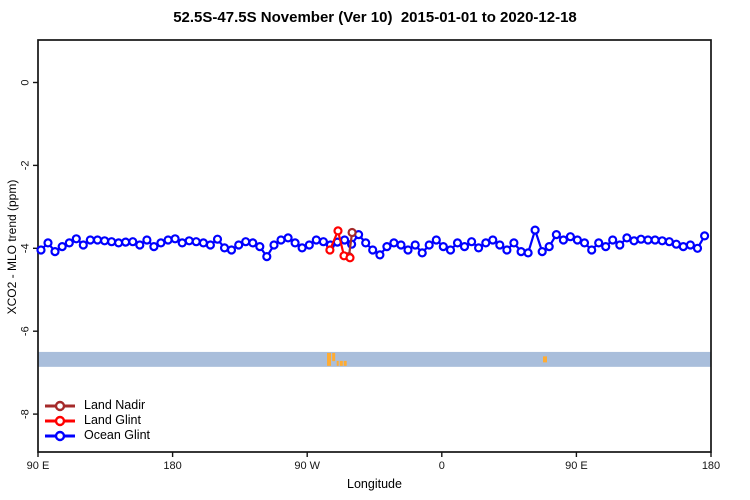 The height and width of the screenshot is (500, 750). Describe the element at coordinates (442, 466) in the screenshot. I see `x-tick-label: 0` at that location.